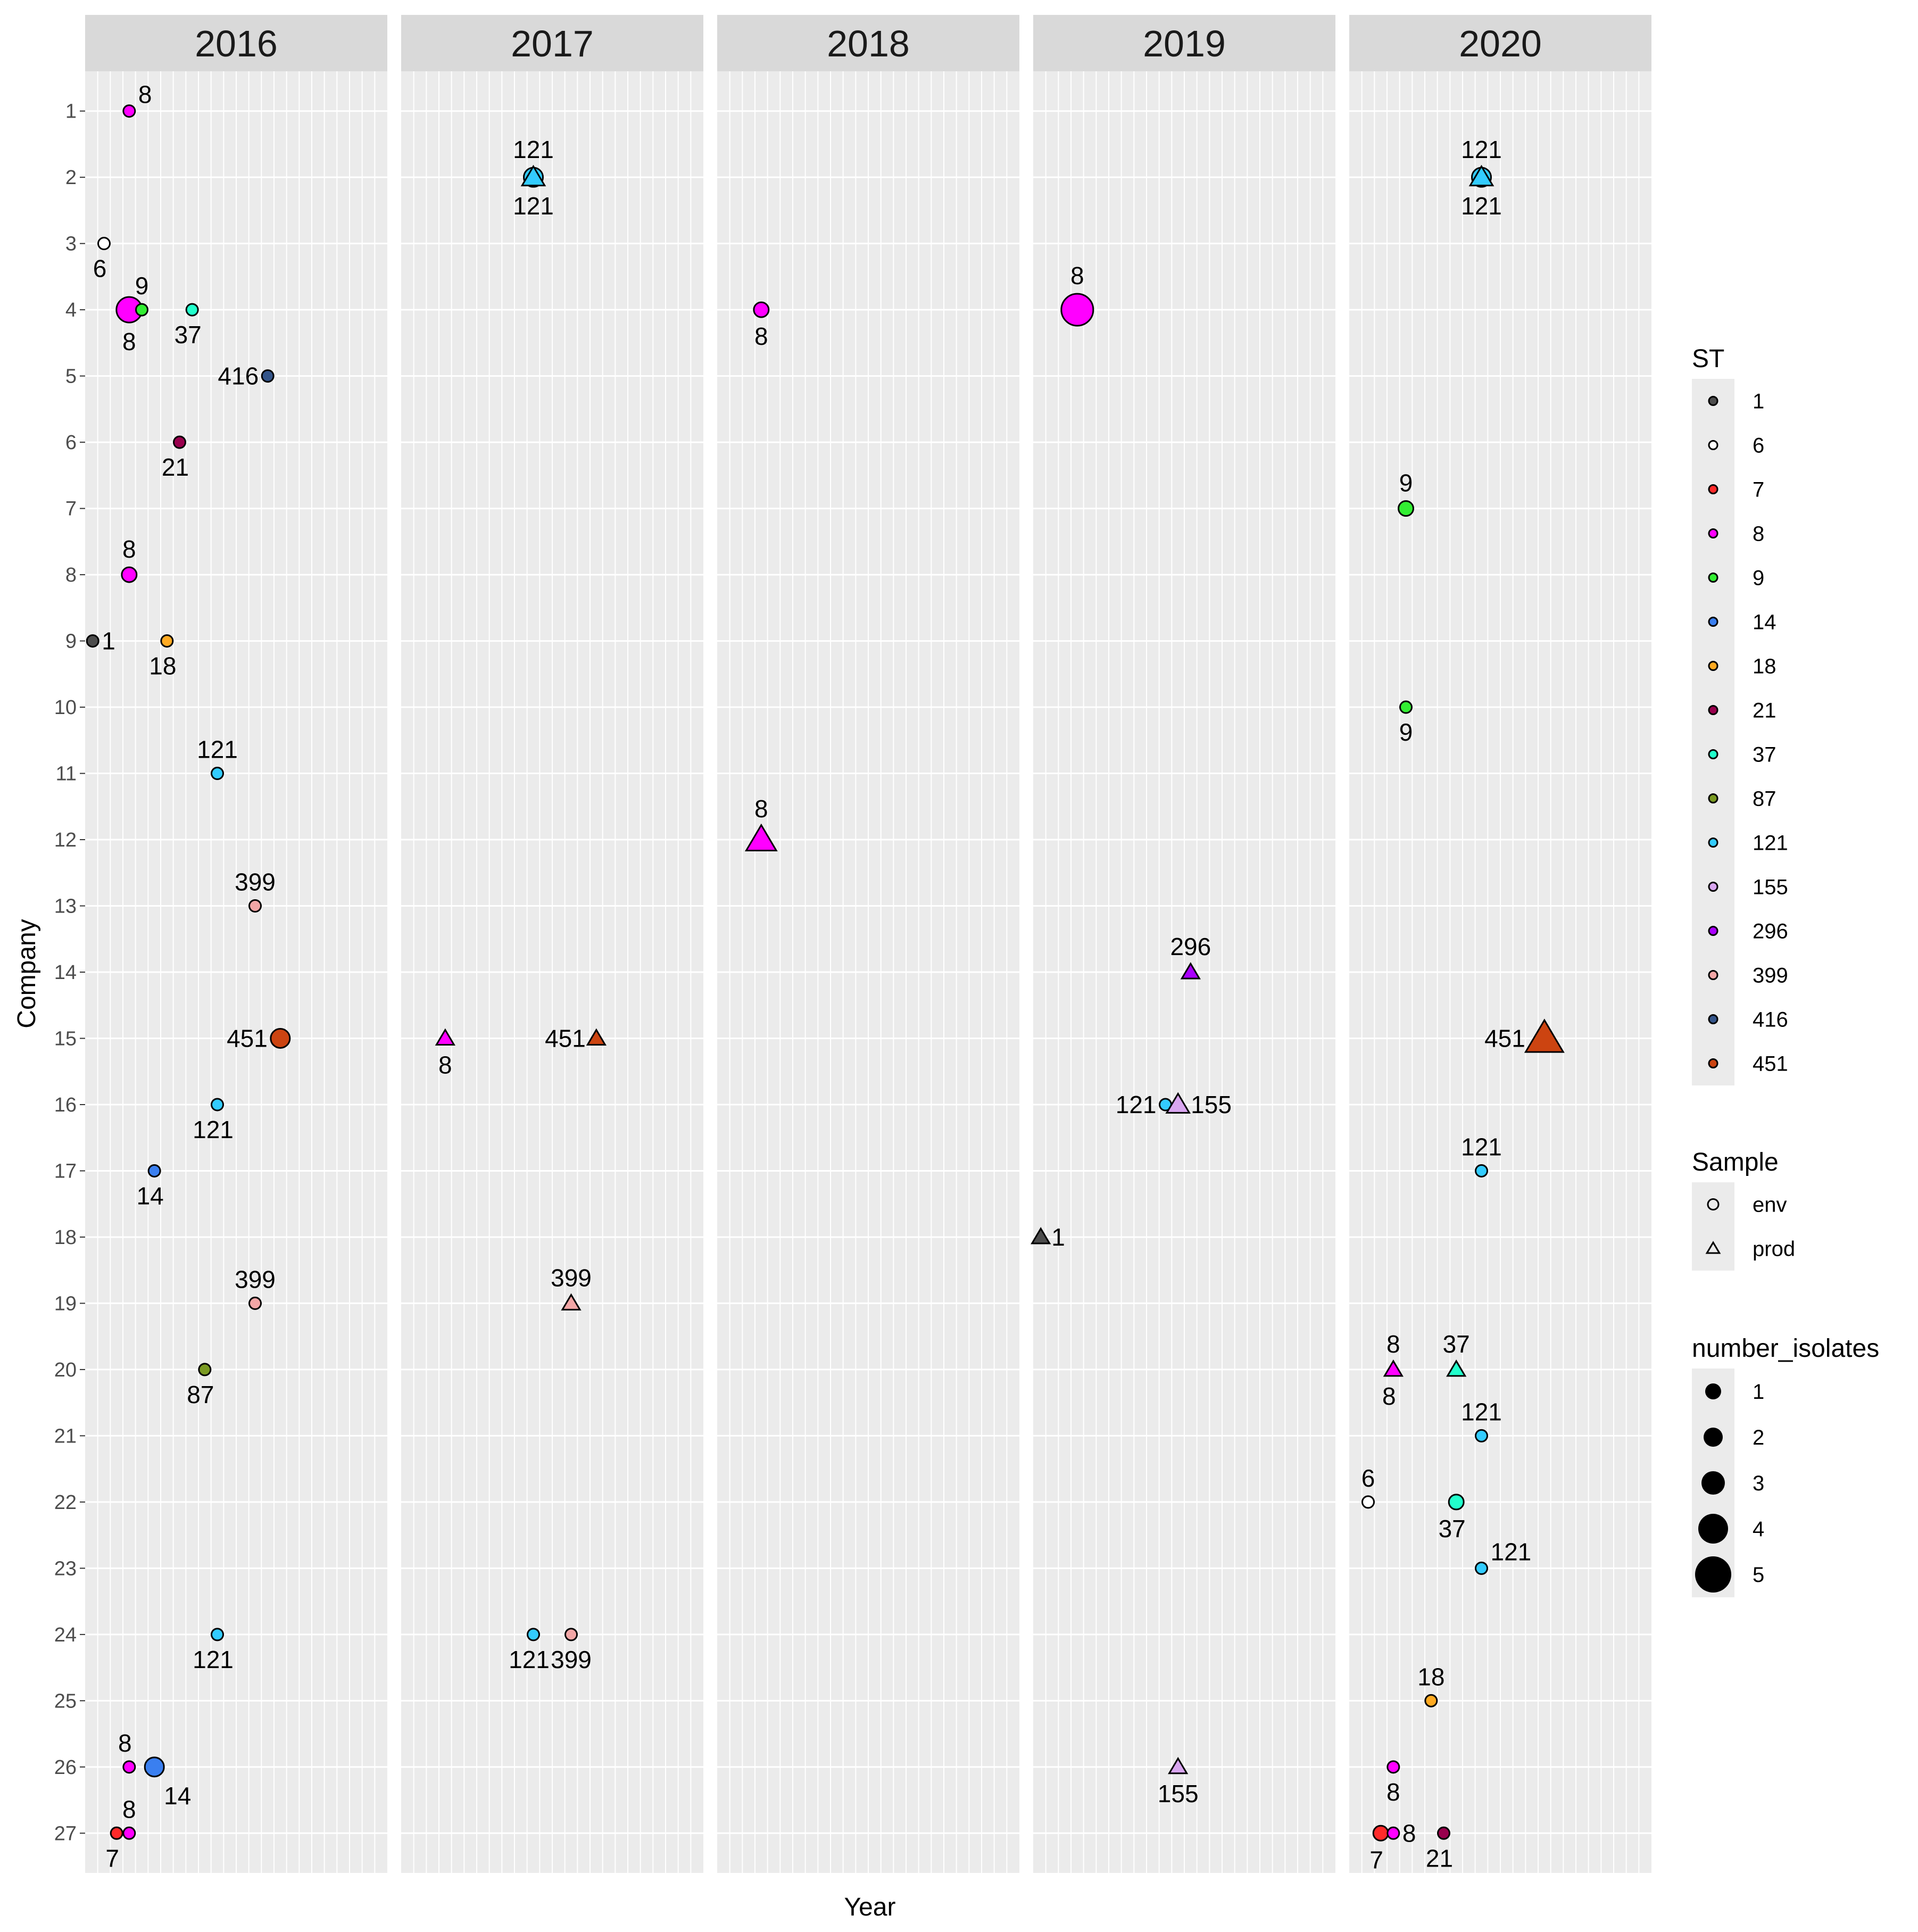  I want to click on facet-strip-2016, so click(236, 43).